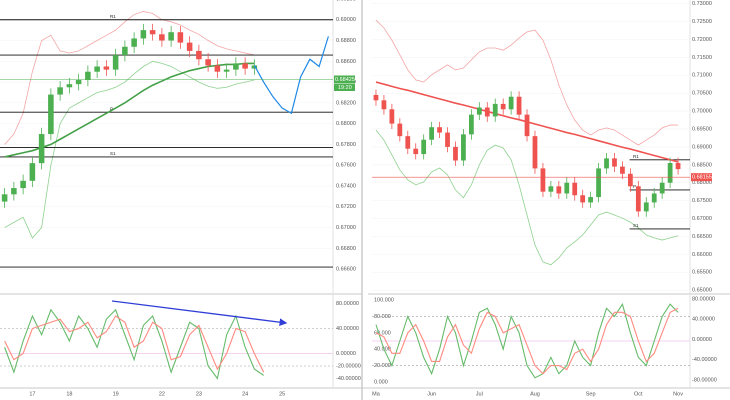 The width and height of the screenshot is (730, 400). What do you see at coordinates (591, 394) in the screenshot?
I see `x-tick-label: Sep` at bounding box center [591, 394].